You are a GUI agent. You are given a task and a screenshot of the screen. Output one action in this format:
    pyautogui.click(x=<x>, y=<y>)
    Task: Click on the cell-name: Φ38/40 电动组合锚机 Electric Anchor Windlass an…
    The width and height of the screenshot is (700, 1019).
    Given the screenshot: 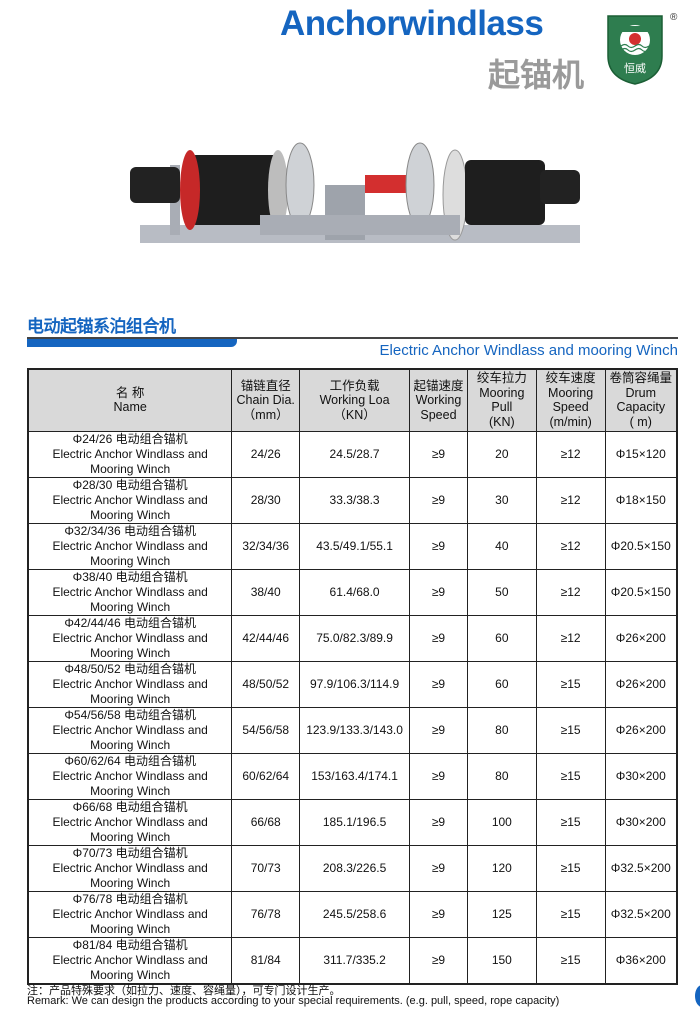 What is the action you would take?
    pyautogui.click(x=130, y=592)
    